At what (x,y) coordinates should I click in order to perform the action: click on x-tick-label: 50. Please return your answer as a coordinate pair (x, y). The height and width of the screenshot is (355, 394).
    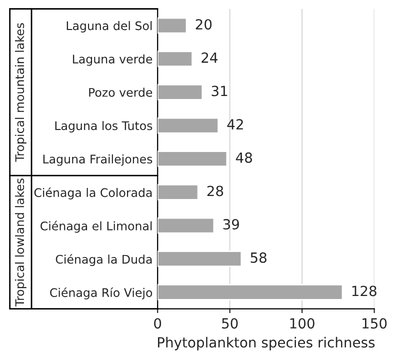
    Looking at the image, I should click on (230, 323).